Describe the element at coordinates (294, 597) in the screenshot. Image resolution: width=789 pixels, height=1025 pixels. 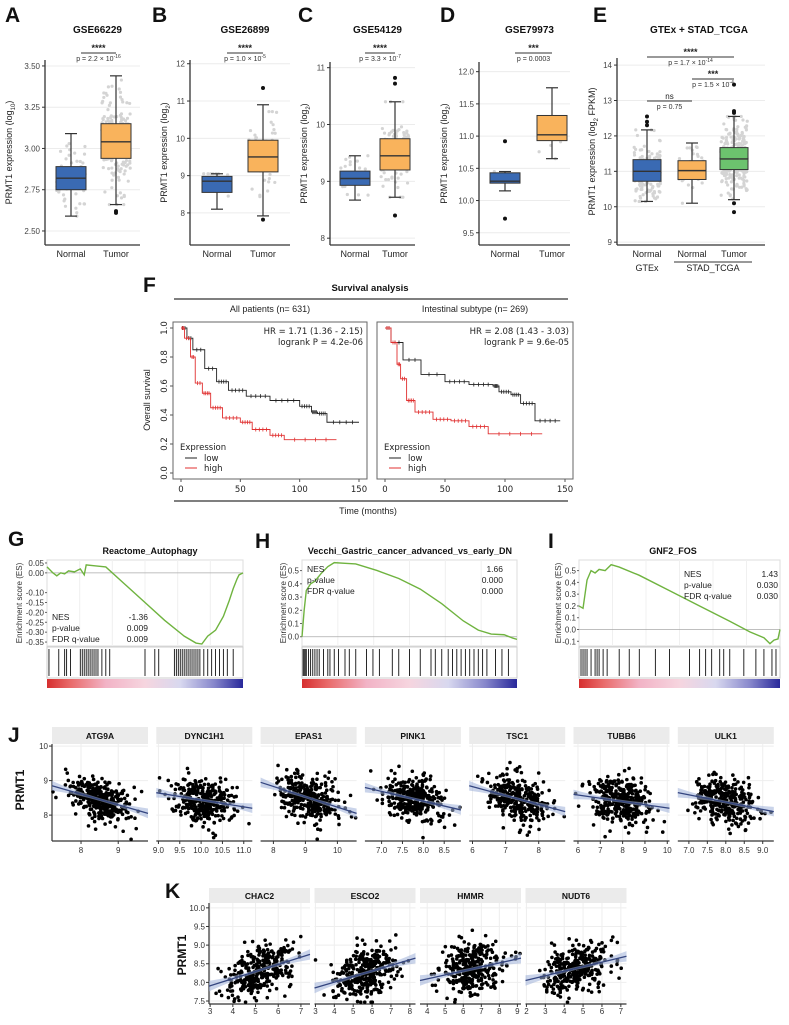
I see `y-tick-label: 0.3` at that location.